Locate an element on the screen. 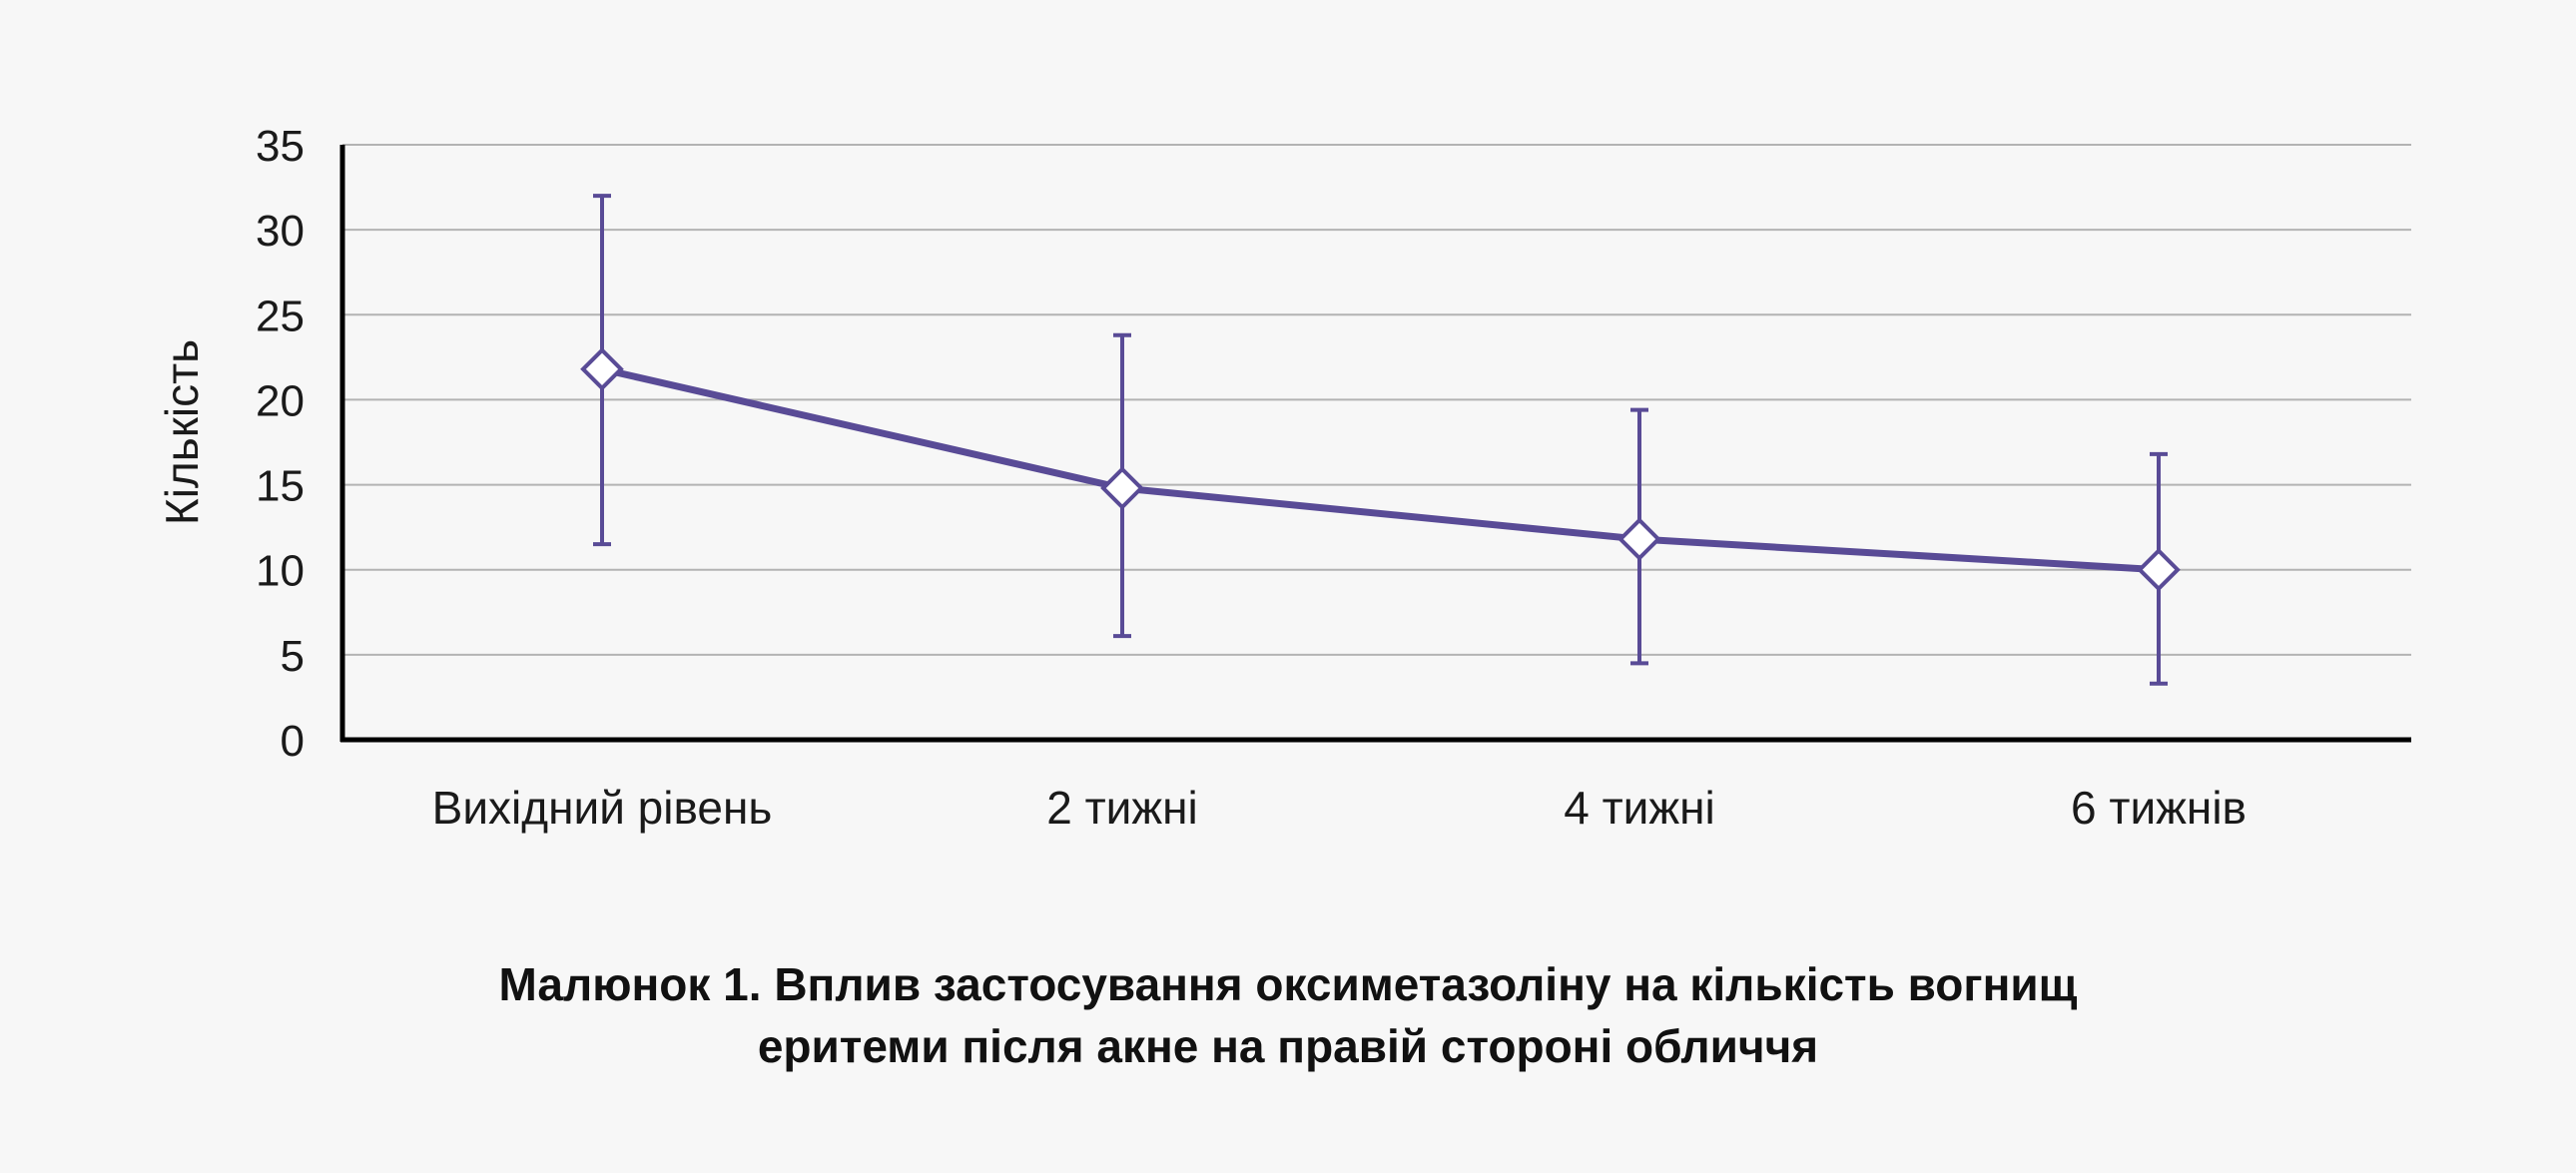 Image resolution: width=2576 pixels, height=1173 pixels. y-tick-label-10: 10 is located at coordinates (280, 571).